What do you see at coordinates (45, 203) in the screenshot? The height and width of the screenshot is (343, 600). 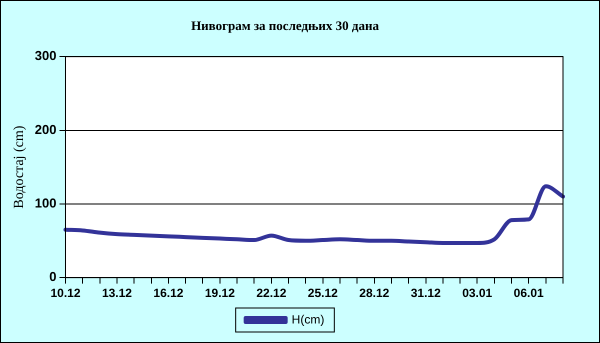 I see `y-tick-label: 100` at bounding box center [45, 203].